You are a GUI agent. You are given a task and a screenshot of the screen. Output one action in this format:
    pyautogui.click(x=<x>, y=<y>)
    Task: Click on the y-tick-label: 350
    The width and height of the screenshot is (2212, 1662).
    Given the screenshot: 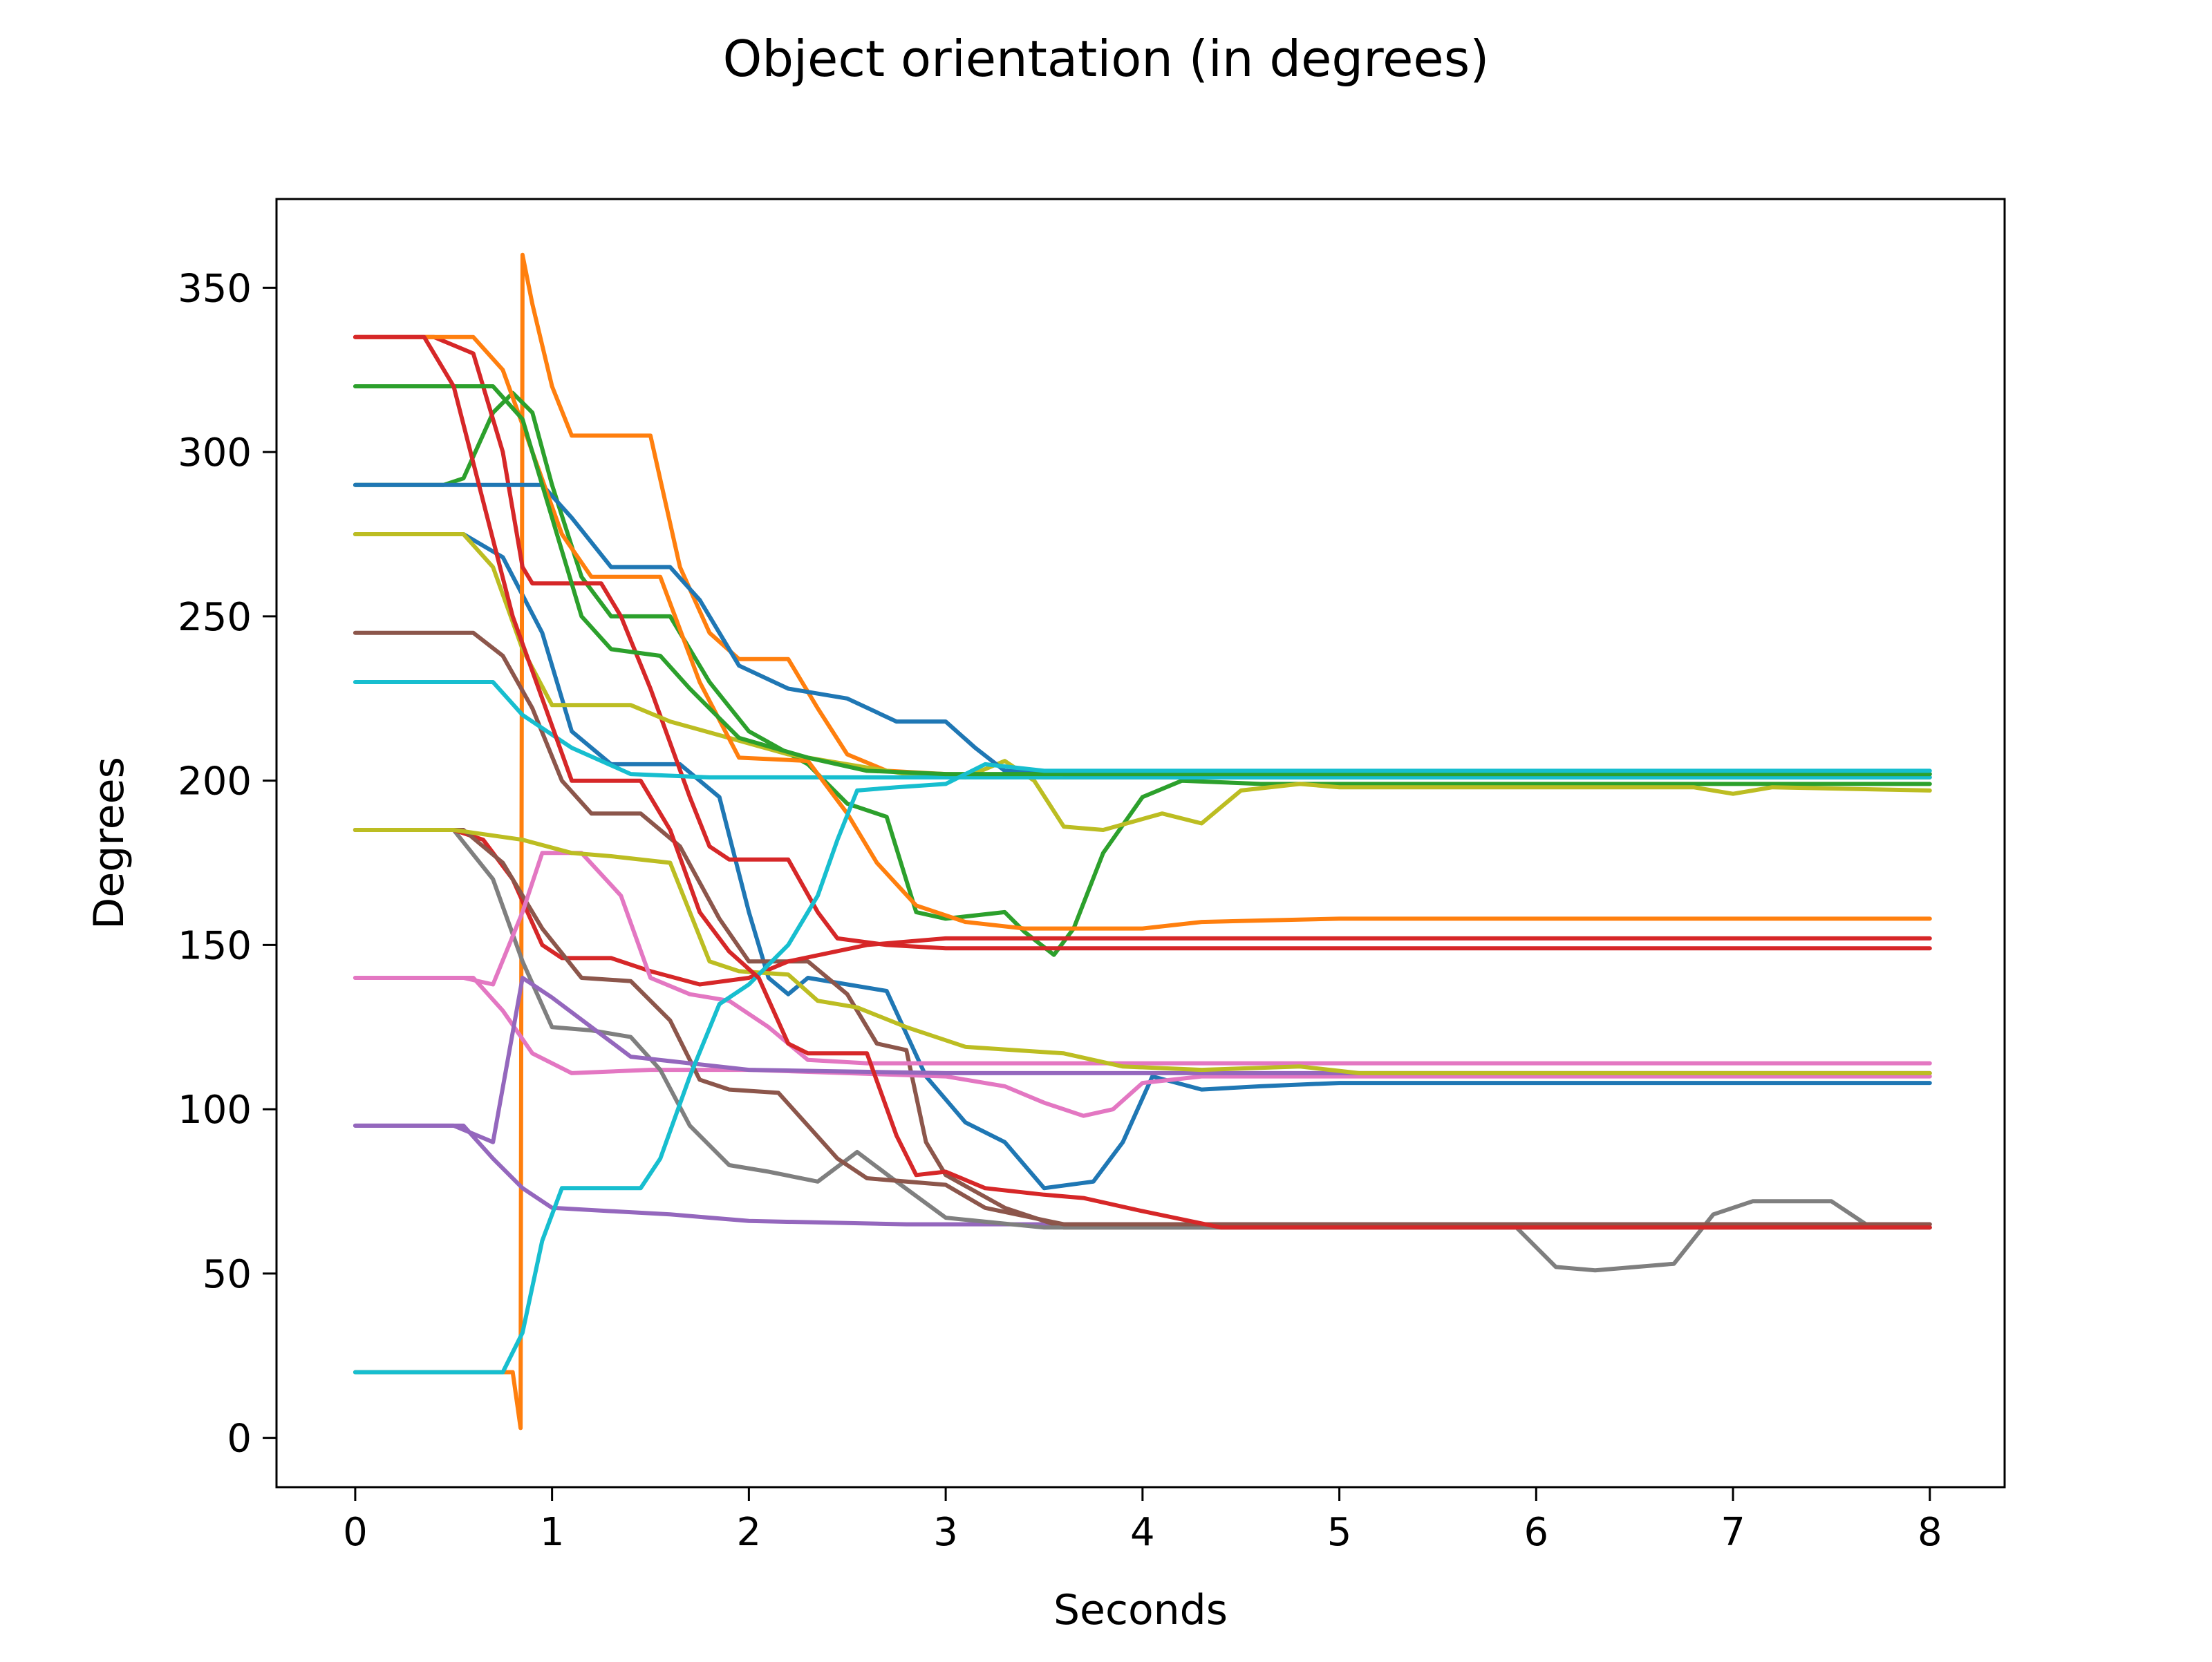 What is the action you would take?
    pyautogui.click(x=215, y=289)
    